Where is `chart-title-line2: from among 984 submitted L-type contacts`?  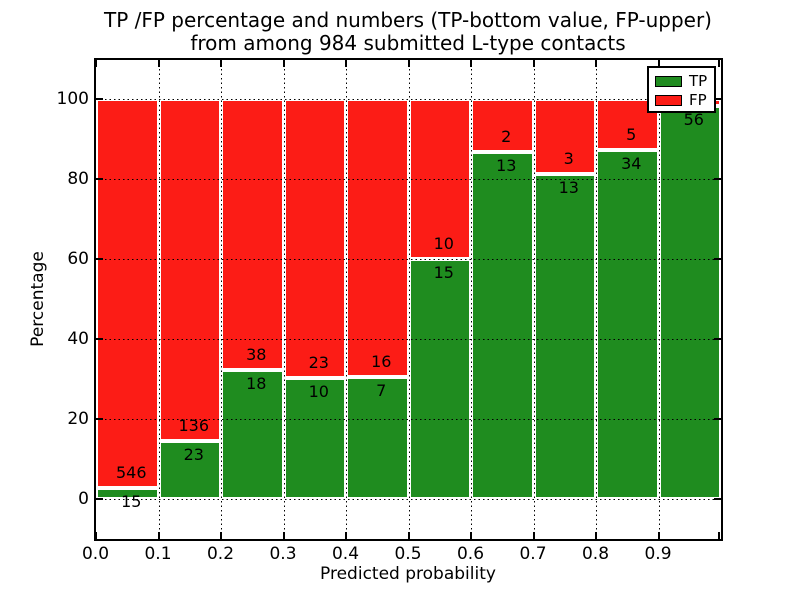 chart-title-line2: from among 984 submitted L-type contacts is located at coordinates (408, 43).